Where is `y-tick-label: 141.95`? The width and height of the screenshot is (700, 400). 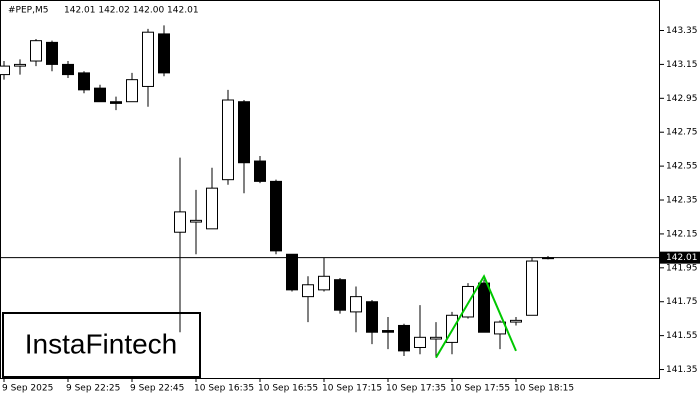 y-tick-label: 141.95 is located at coordinates (682, 268).